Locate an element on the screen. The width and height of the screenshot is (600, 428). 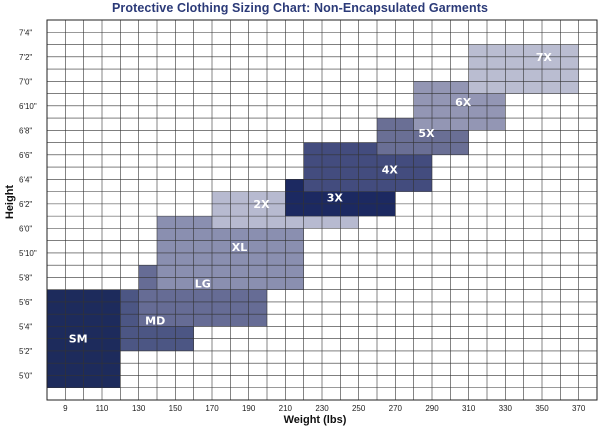
size-label-sm: SM is located at coordinates (78, 339).